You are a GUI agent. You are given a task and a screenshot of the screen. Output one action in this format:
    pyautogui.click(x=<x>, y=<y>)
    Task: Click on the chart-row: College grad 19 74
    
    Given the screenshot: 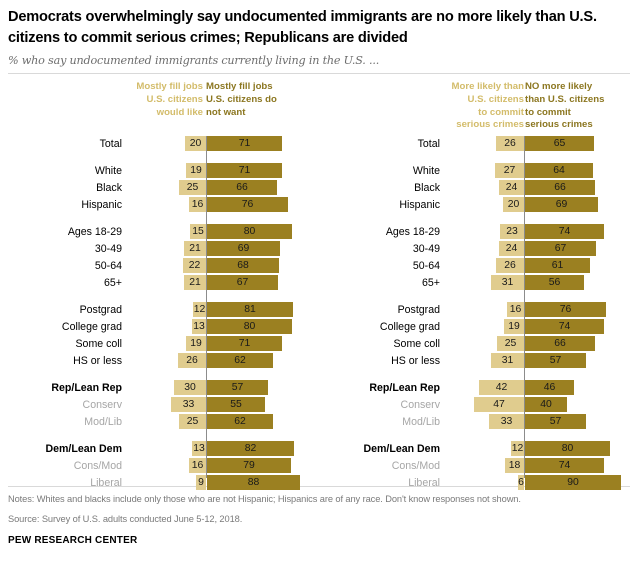 What is the action you would take?
    pyautogui.click(x=478, y=327)
    